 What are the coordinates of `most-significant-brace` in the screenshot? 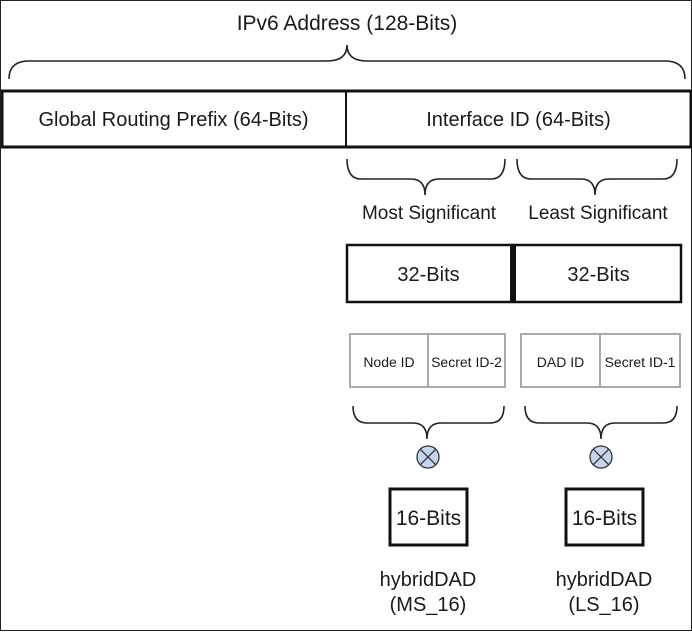 It's located at (426, 177).